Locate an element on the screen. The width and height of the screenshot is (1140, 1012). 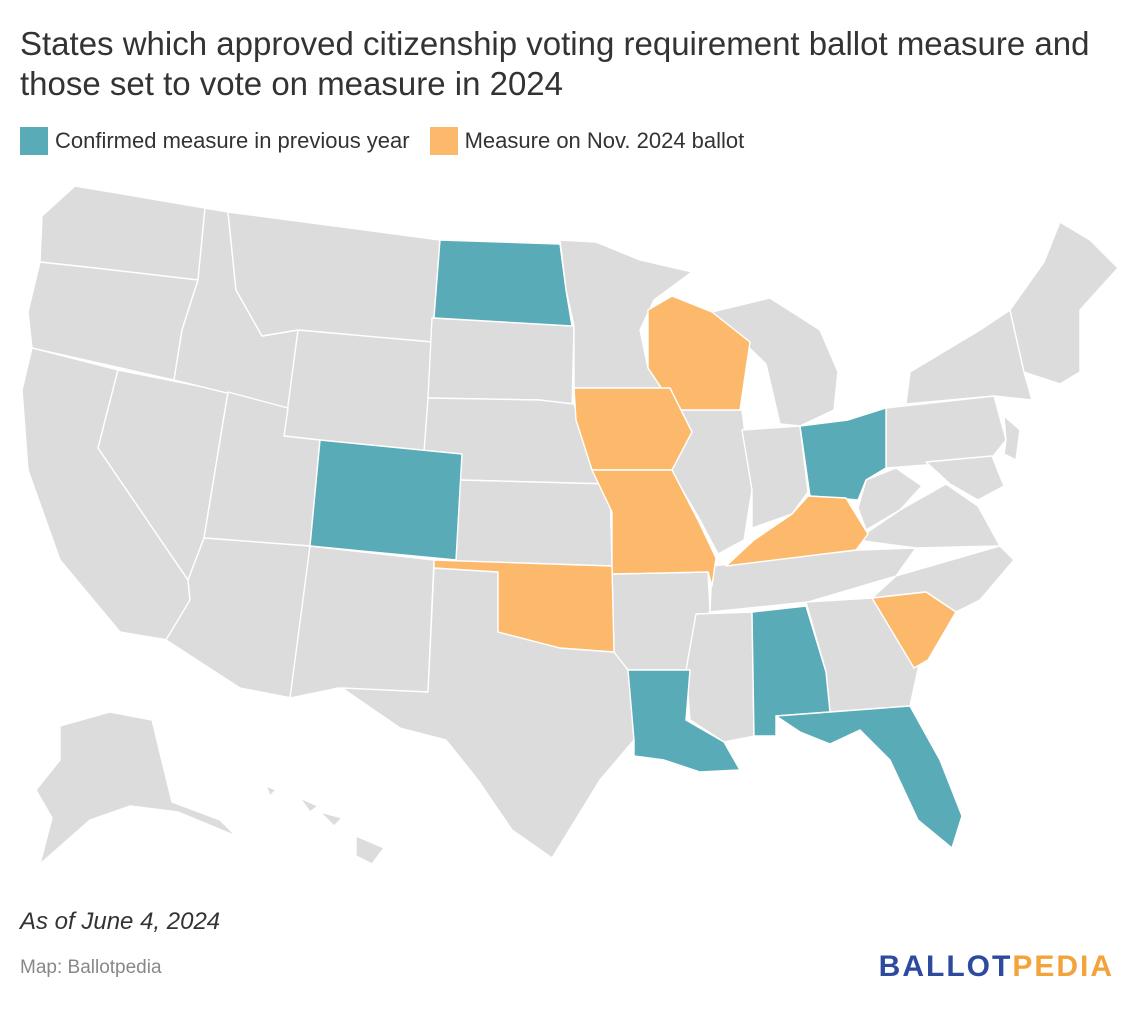
state-kansas is located at coordinates (533, 523).